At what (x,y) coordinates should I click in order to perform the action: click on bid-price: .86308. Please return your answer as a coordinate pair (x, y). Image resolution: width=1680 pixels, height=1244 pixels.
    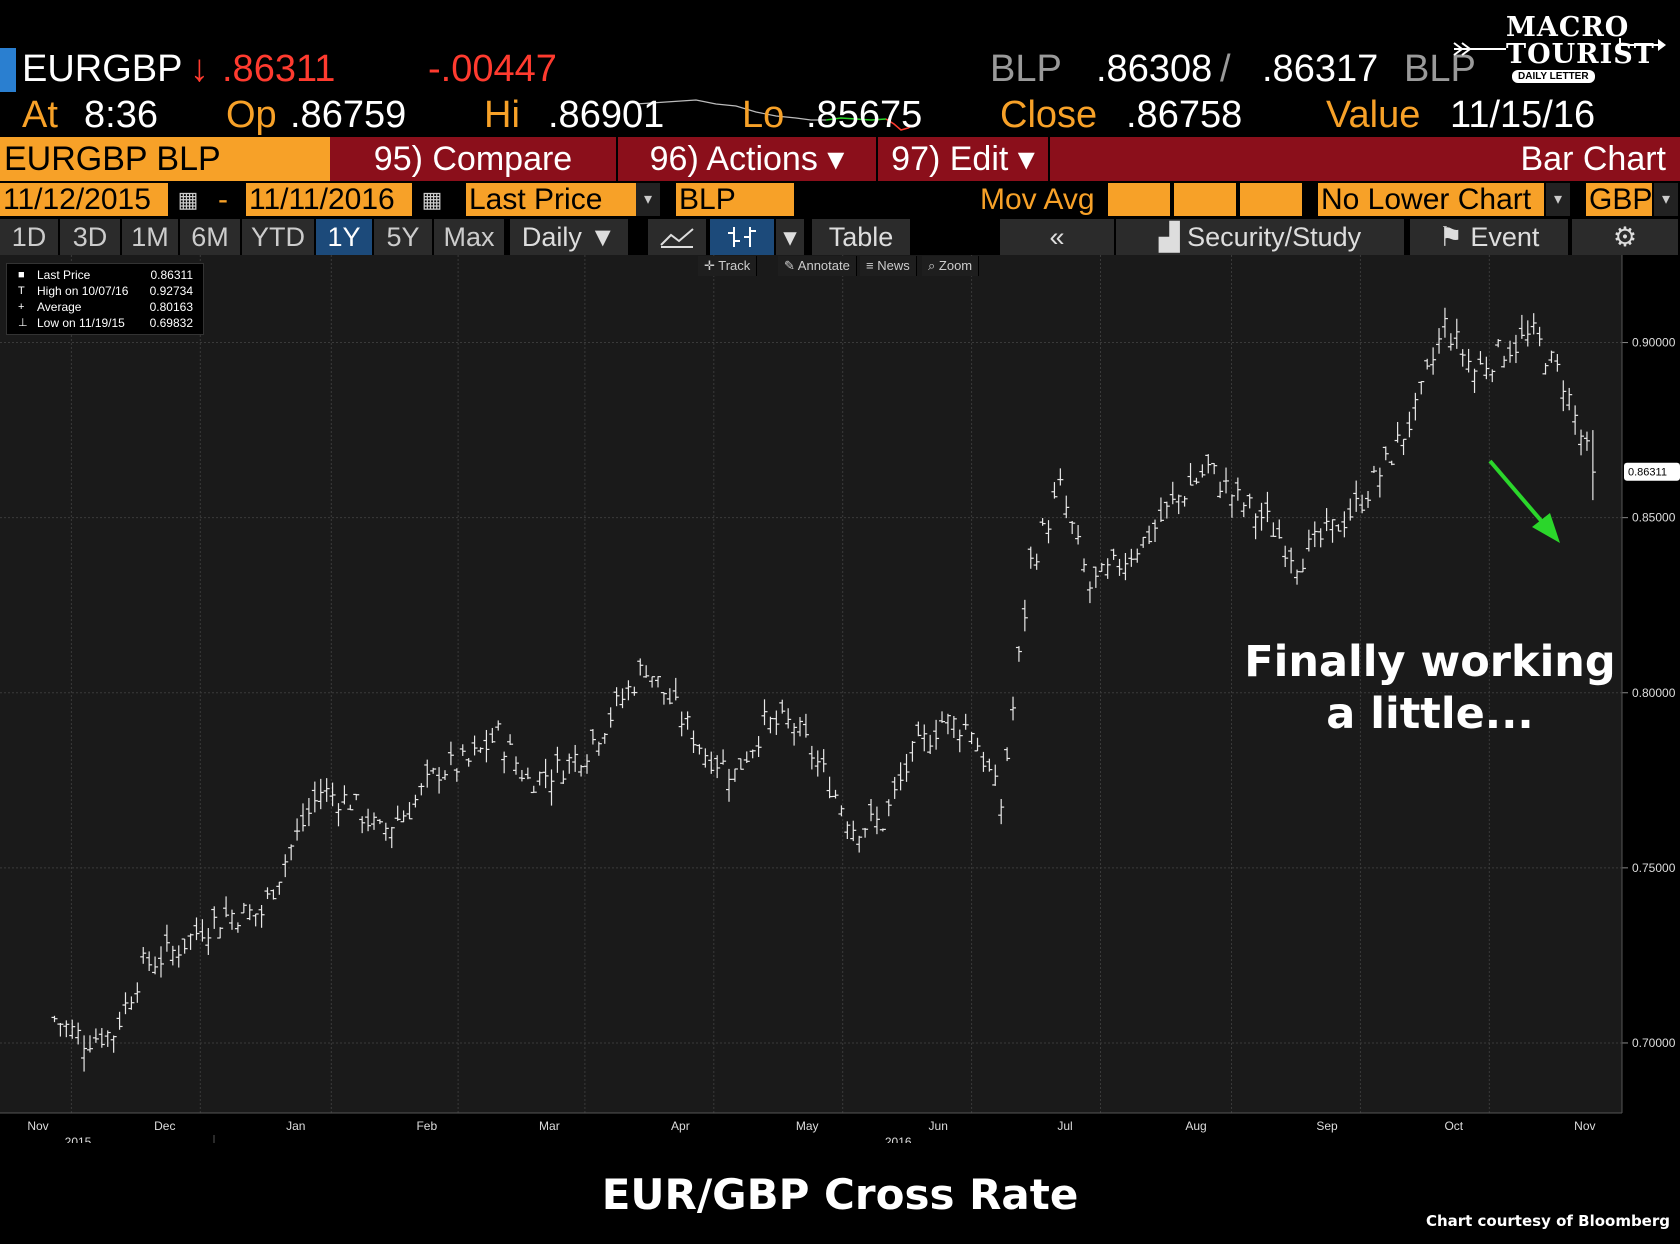
    Looking at the image, I should click on (1154, 69).